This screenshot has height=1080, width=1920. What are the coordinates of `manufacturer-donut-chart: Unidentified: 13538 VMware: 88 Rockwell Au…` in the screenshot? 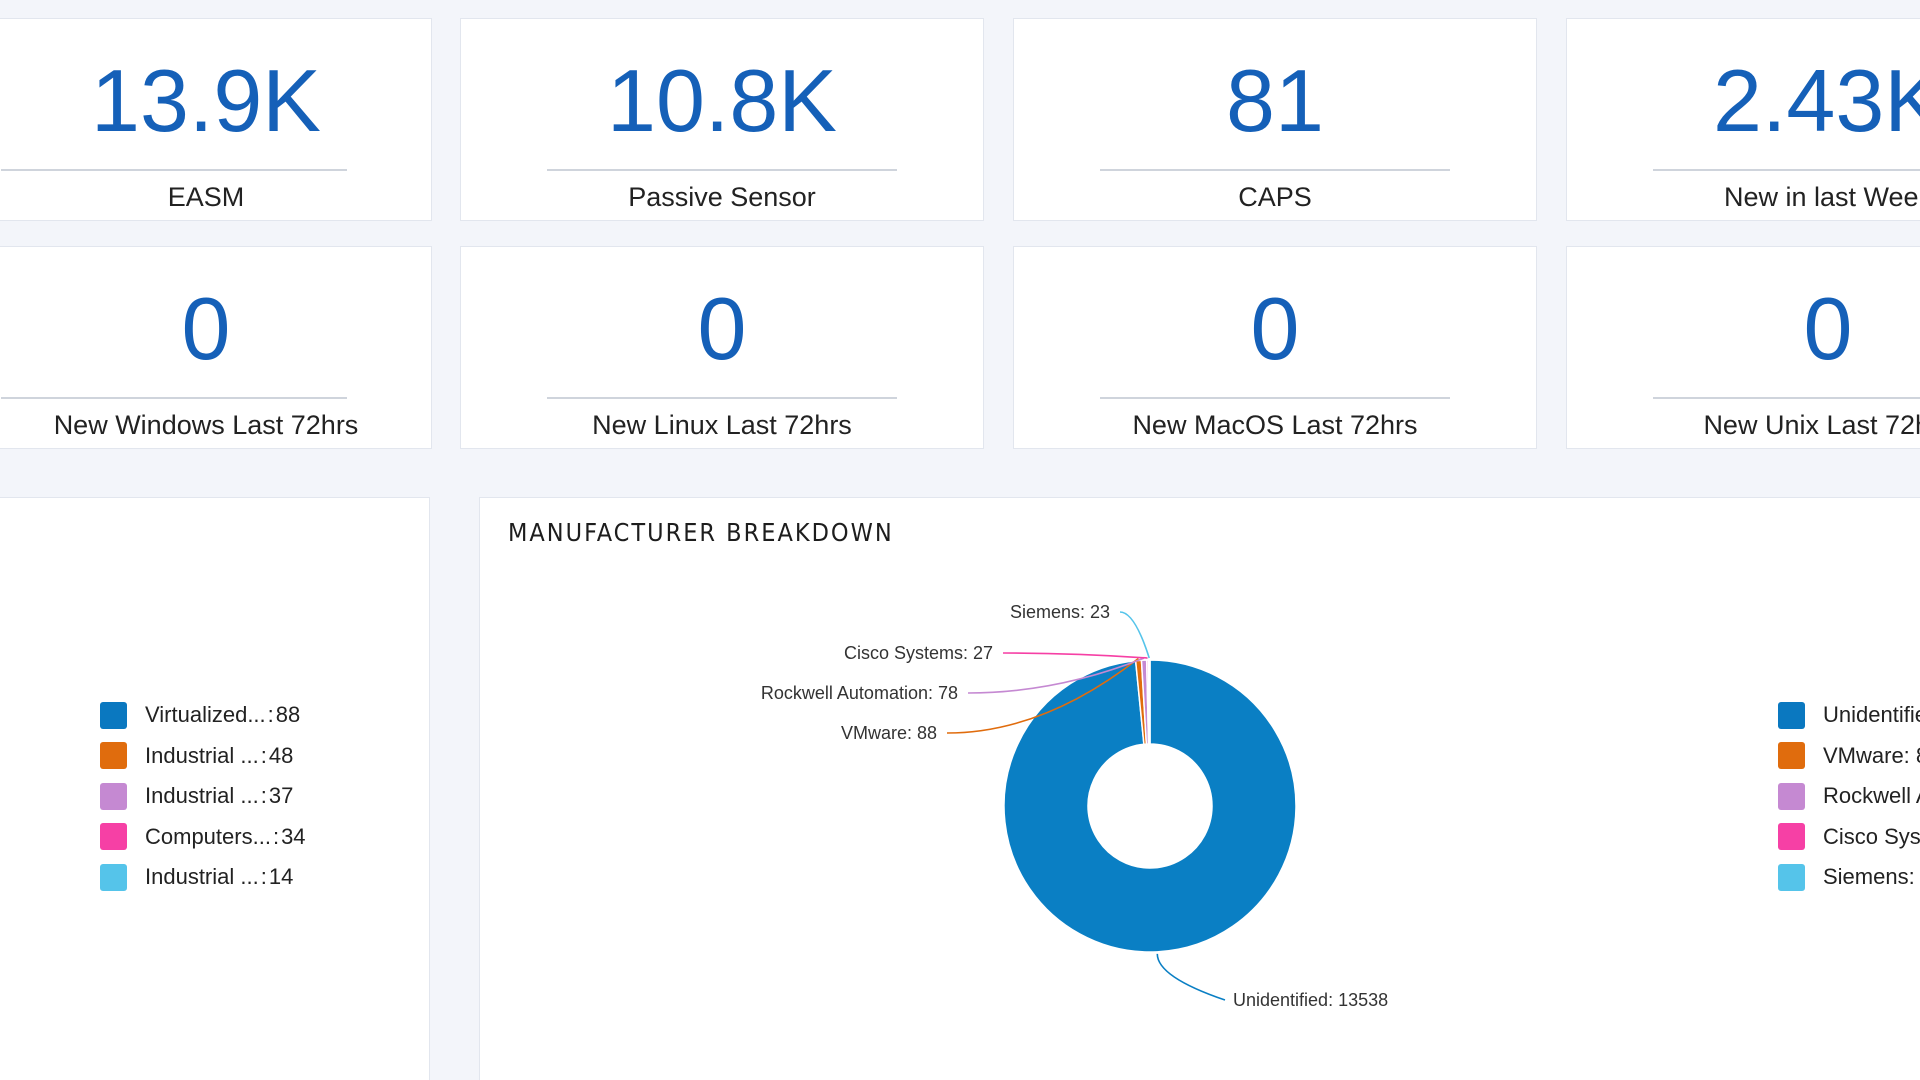 It's located at (1074, 806).